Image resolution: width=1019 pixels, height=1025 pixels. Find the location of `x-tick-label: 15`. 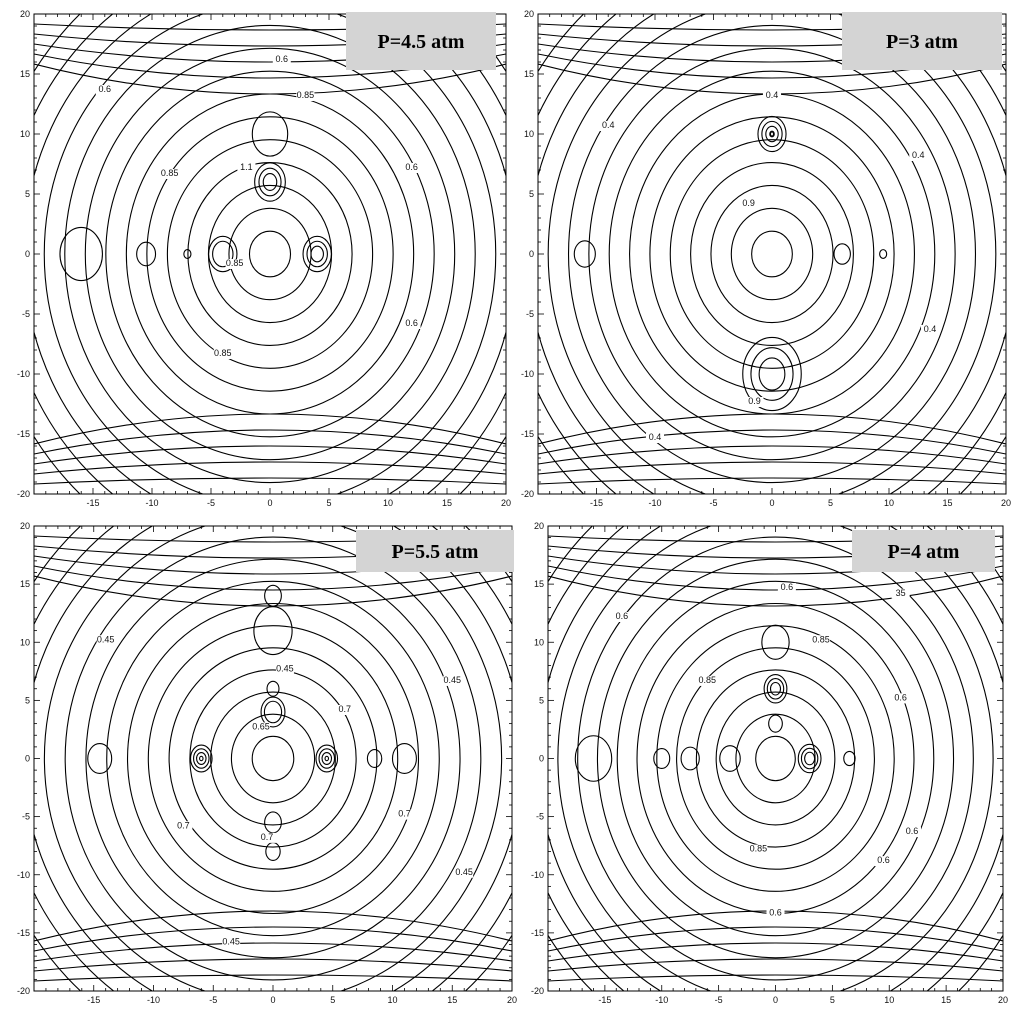

x-tick-label: 15 is located at coordinates (947, 503).